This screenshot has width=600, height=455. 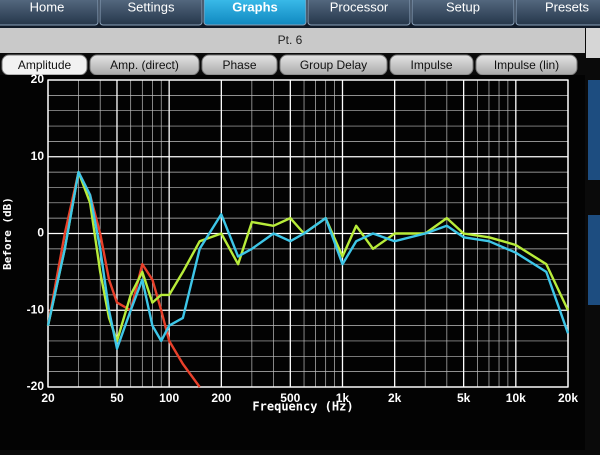 I want to click on tab-label: Graphs, so click(x=255, y=7).